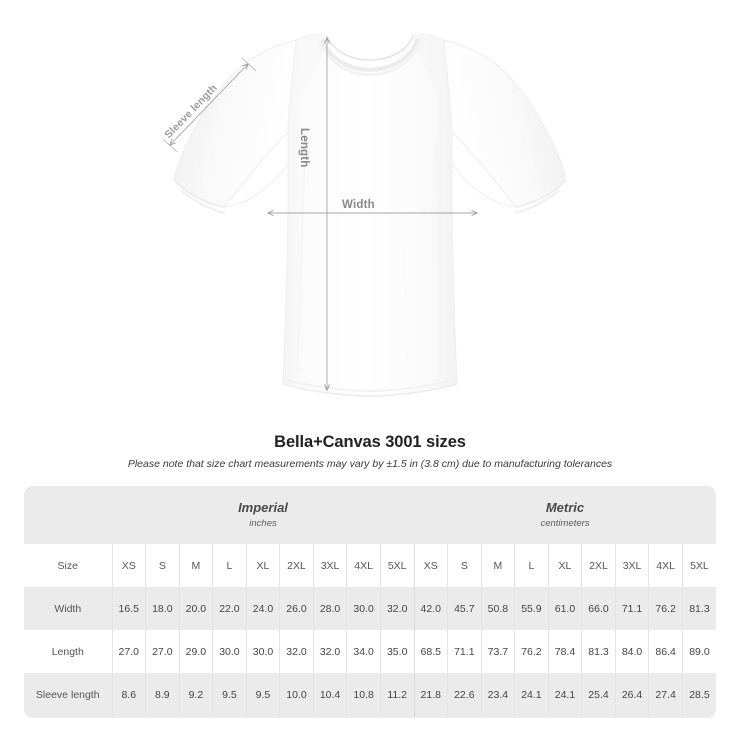  What do you see at coordinates (128, 694) in the screenshot?
I see `measurement-cell: 8.6` at bounding box center [128, 694].